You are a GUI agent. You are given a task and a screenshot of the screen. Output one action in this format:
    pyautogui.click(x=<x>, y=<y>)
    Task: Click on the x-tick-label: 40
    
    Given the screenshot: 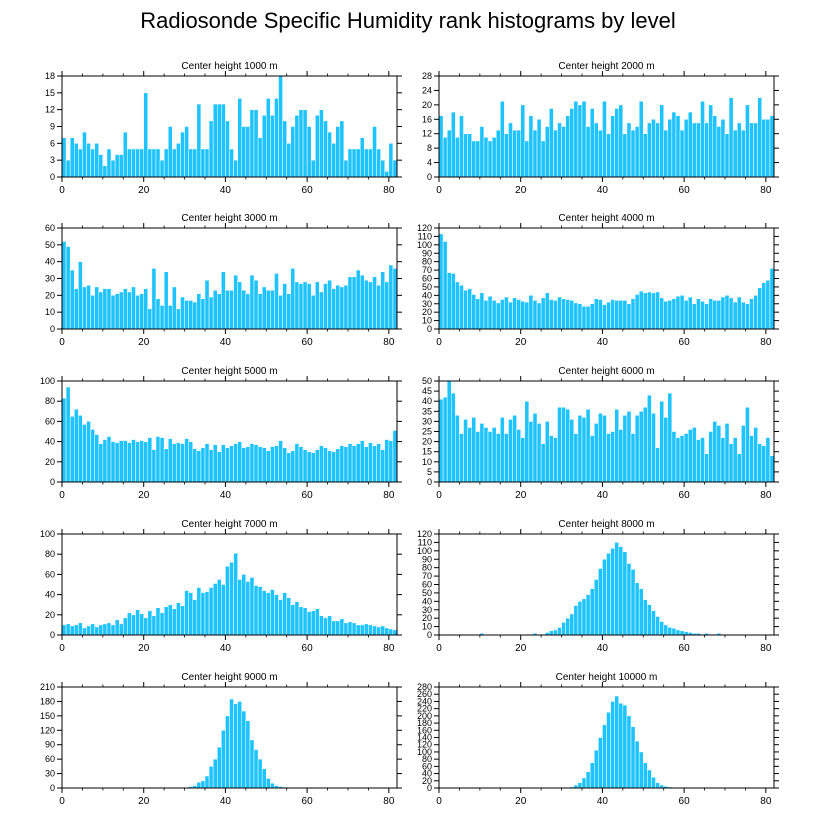 What is the action you would take?
    pyautogui.click(x=603, y=495)
    